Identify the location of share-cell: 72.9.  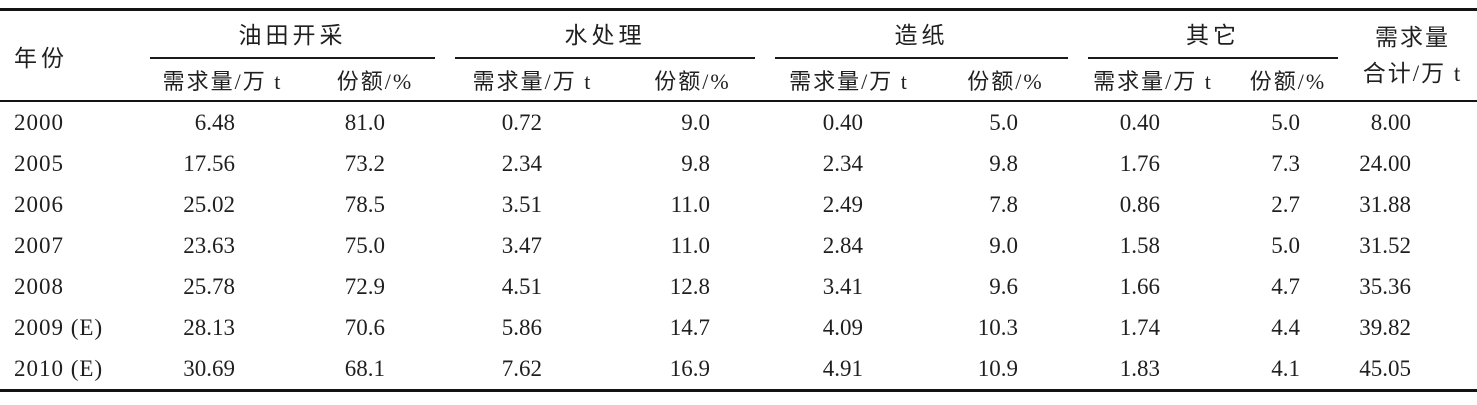
(364, 286).